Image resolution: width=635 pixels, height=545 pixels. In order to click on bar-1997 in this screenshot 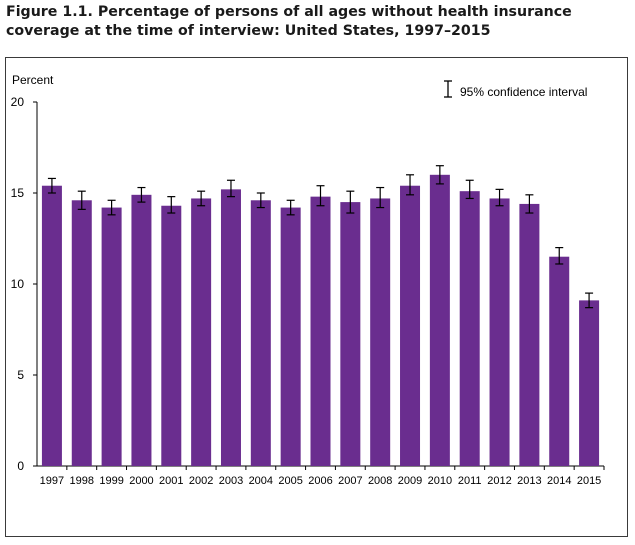, I will do `click(51, 325)`.